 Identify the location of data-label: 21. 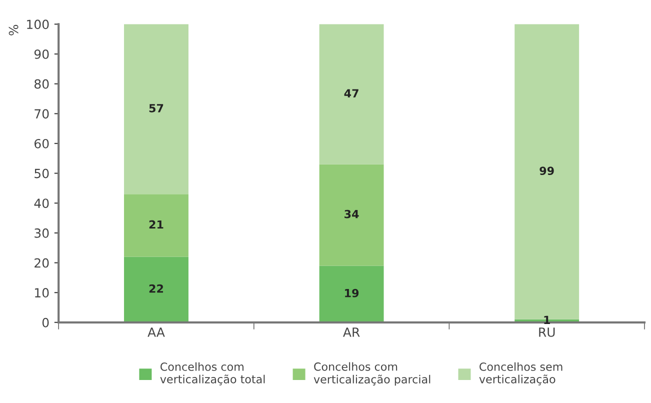
(156, 224).